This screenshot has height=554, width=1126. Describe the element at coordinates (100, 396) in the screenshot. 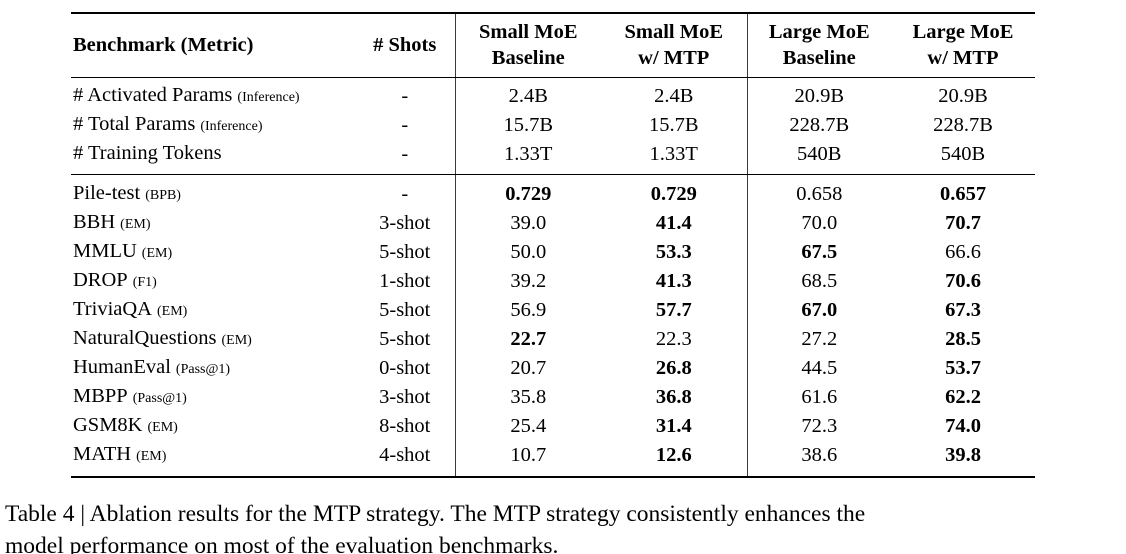

I see `benchmark-name: MBPP` at that location.